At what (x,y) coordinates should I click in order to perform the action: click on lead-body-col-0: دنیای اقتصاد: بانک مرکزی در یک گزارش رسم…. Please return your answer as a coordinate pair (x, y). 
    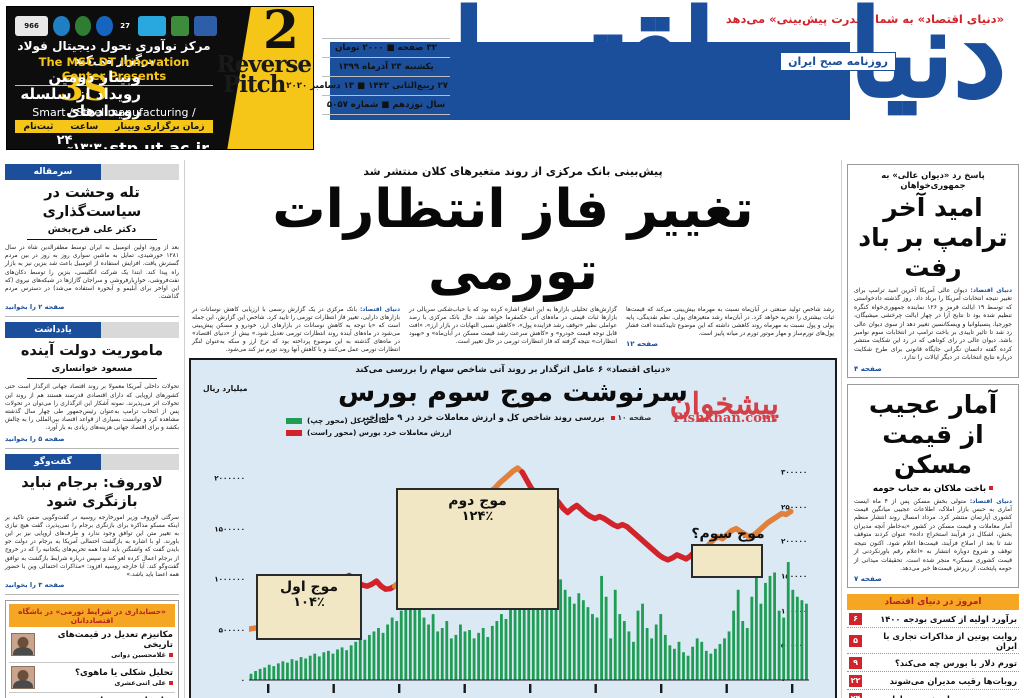
    Looking at the image, I should click on (296, 330).